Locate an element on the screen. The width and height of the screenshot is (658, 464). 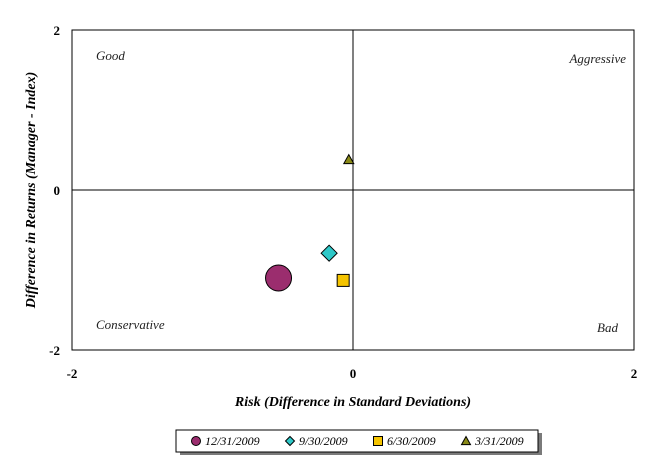
quadrant-label-bad: Bad is located at coordinates (607, 327).